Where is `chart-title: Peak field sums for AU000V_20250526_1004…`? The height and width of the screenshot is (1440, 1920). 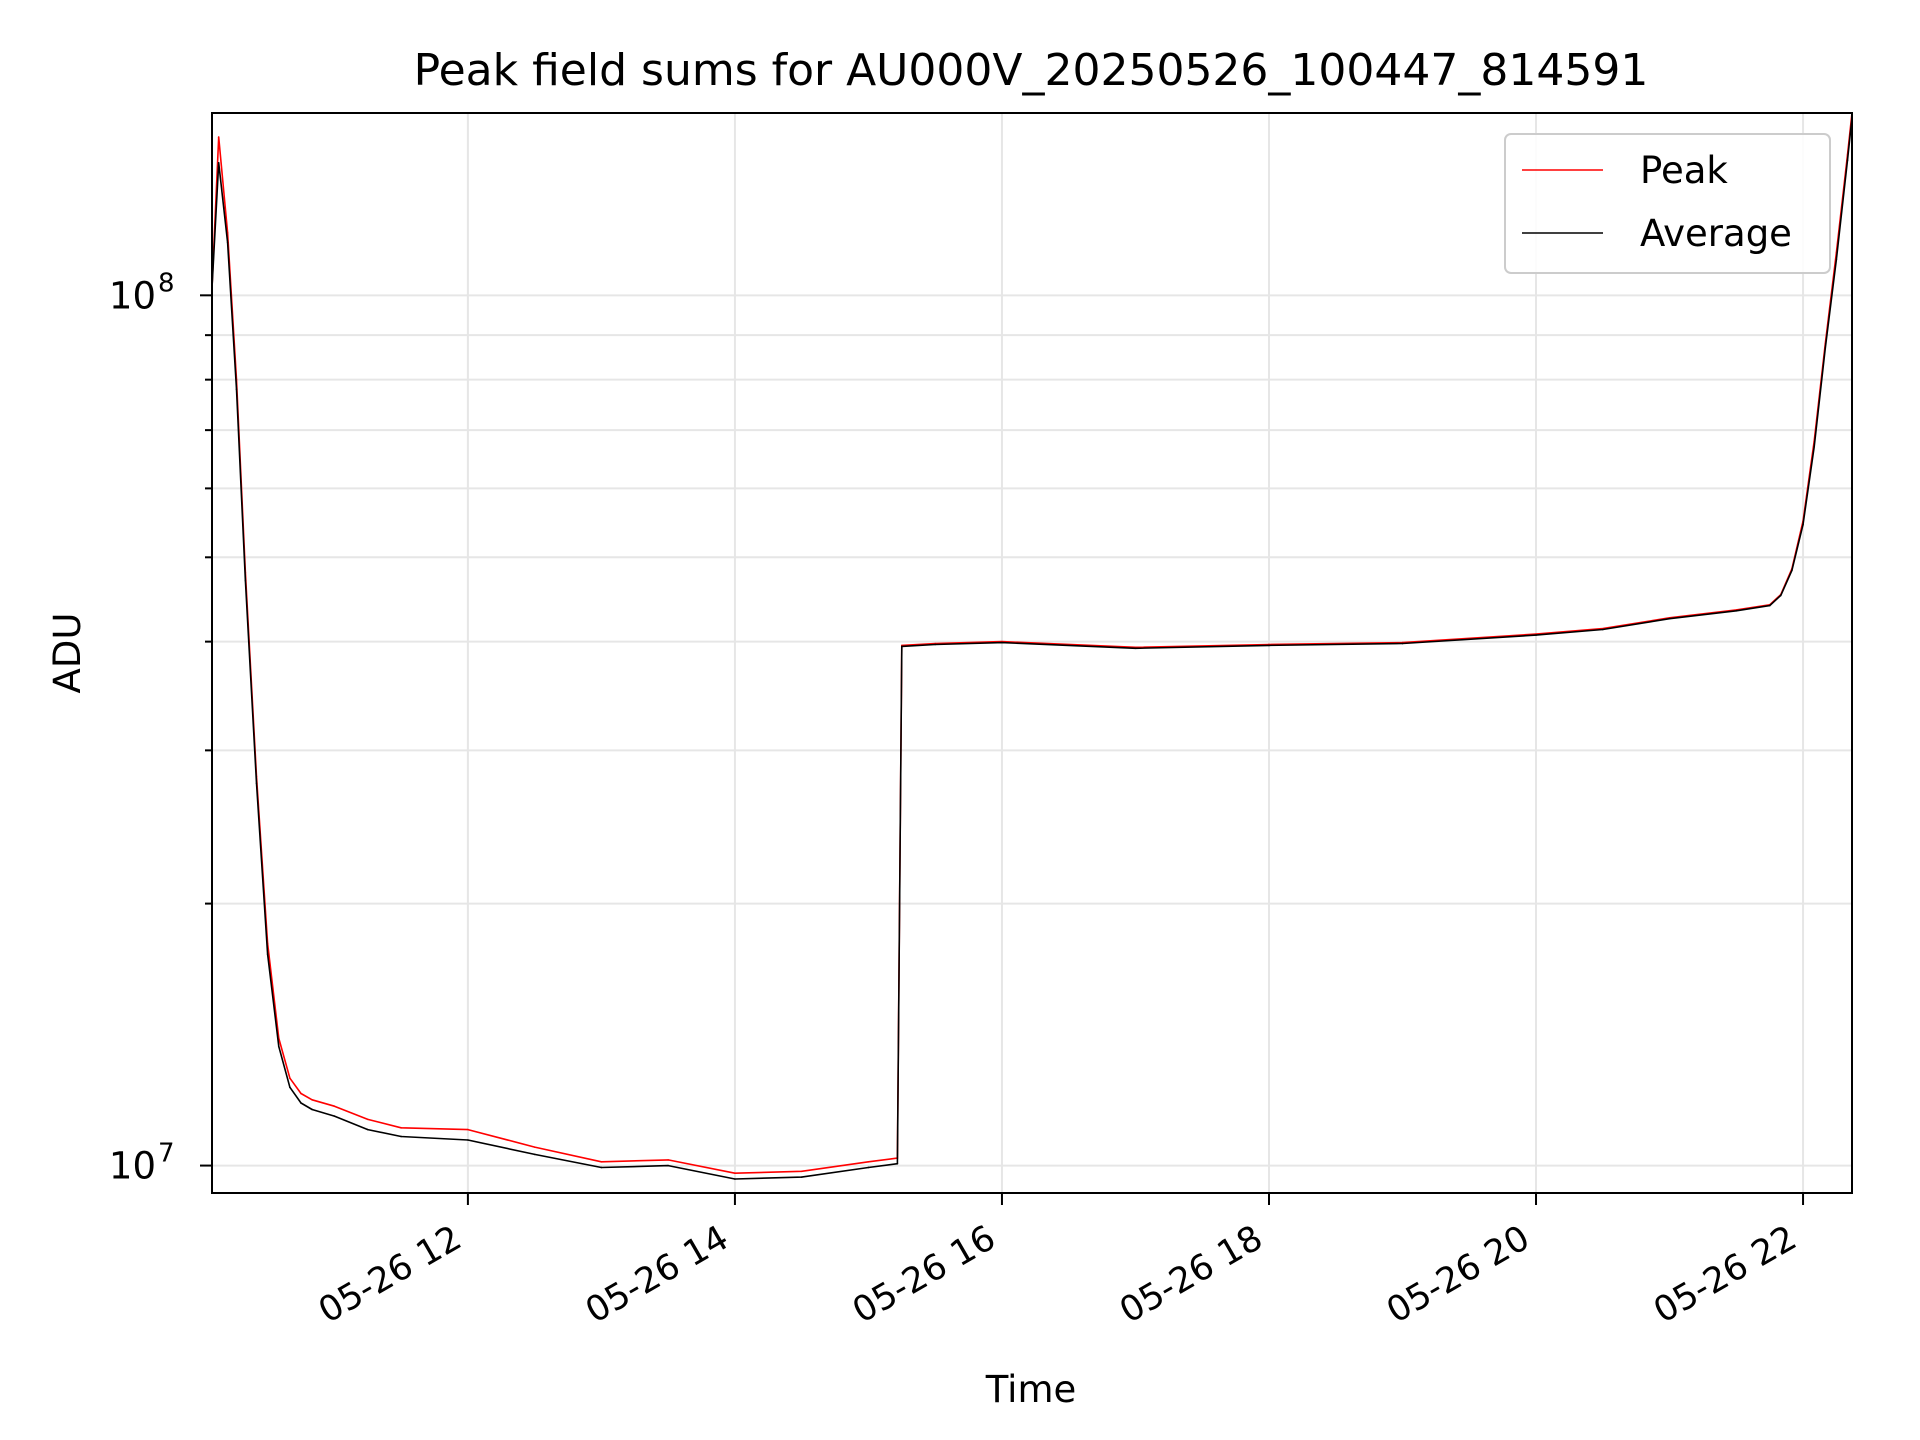
chart-title: Peak field sums for AU000V_20250526_1004… is located at coordinates (1031, 70).